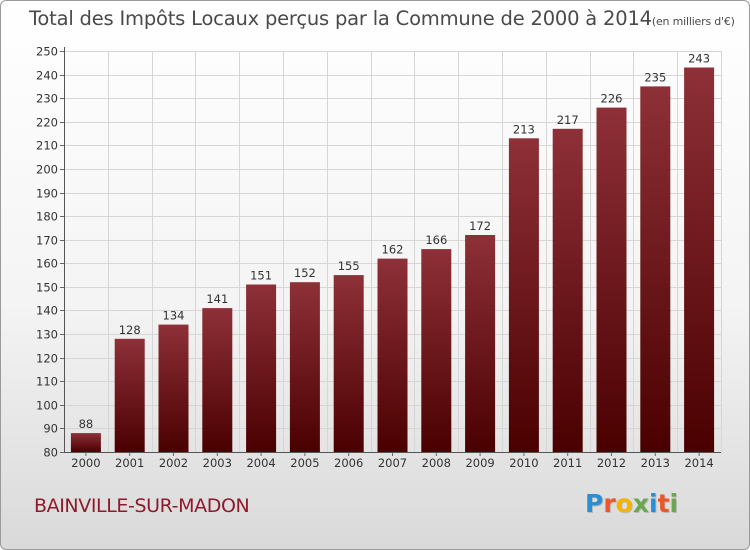 The width and height of the screenshot is (750, 550). What do you see at coordinates (47, 194) in the screenshot?
I see `y-tick-label: 190` at bounding box center [47, 194].